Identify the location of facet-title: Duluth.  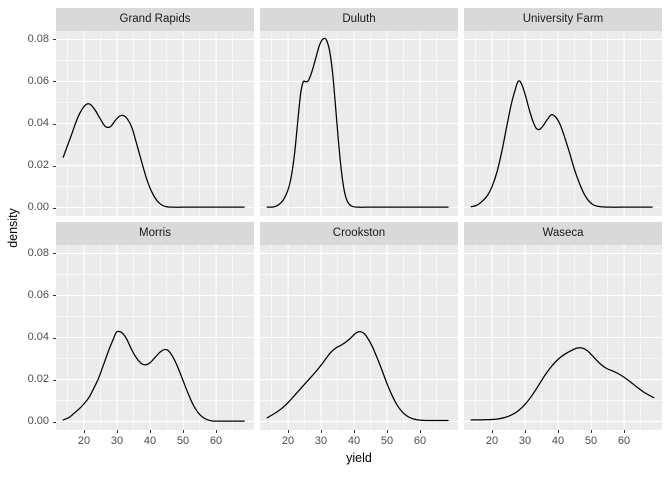
(359, 18).